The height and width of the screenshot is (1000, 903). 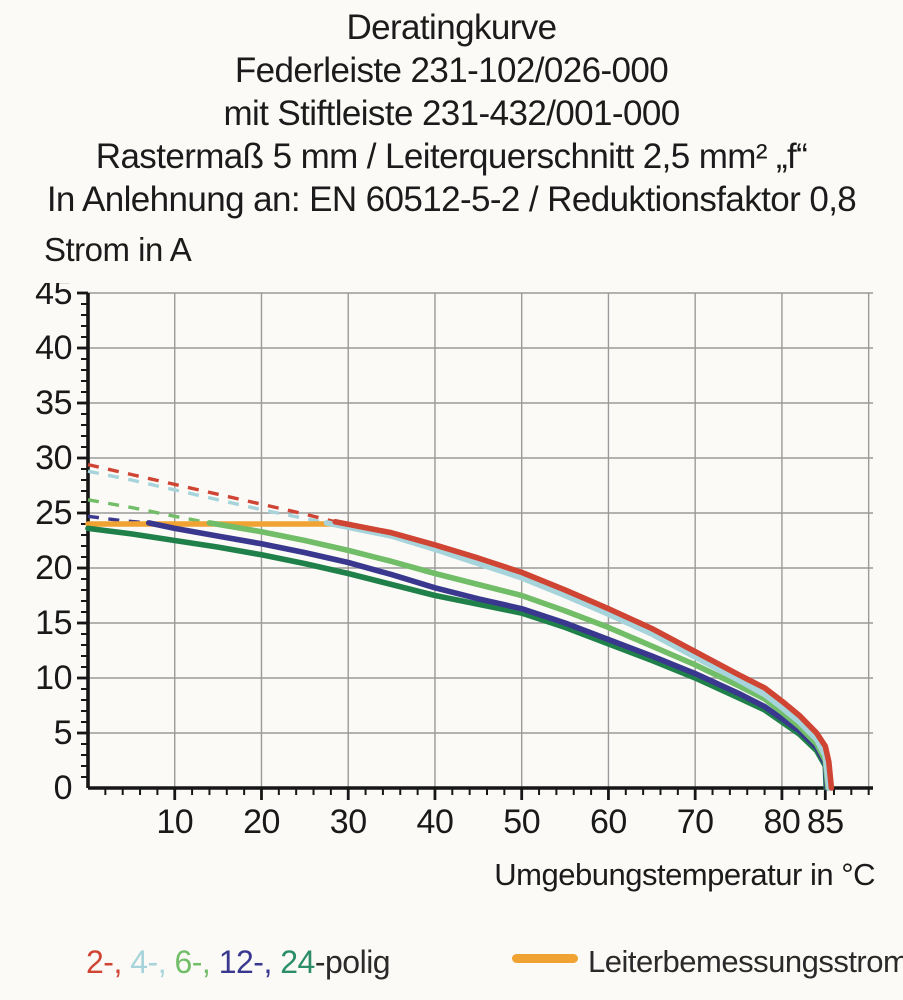 I want to click on legend-rated-current-swatch, so click(x=545, y=958).